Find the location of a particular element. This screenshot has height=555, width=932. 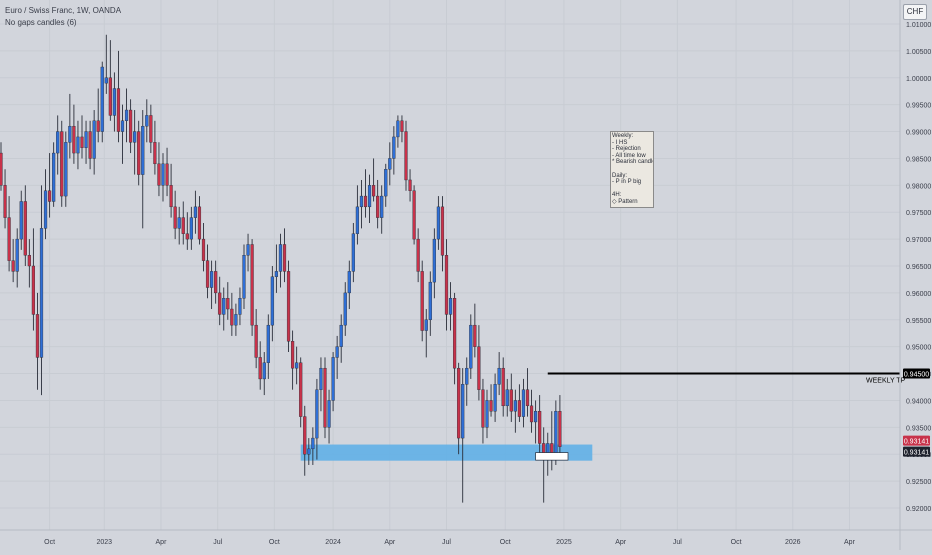

last-price-badge is located at coordinates (916, 440).